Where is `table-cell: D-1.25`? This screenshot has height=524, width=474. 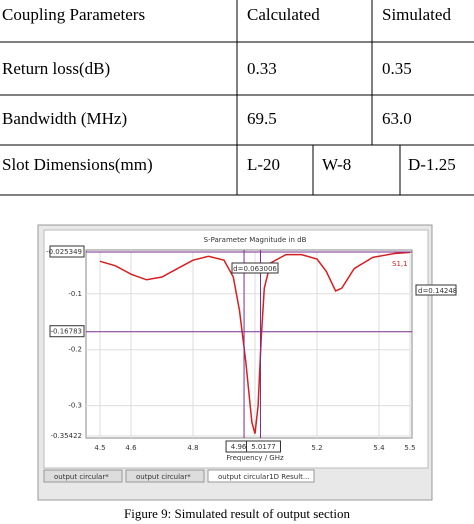
table-cell: D-1.25 is located at coordinates (432, 164).